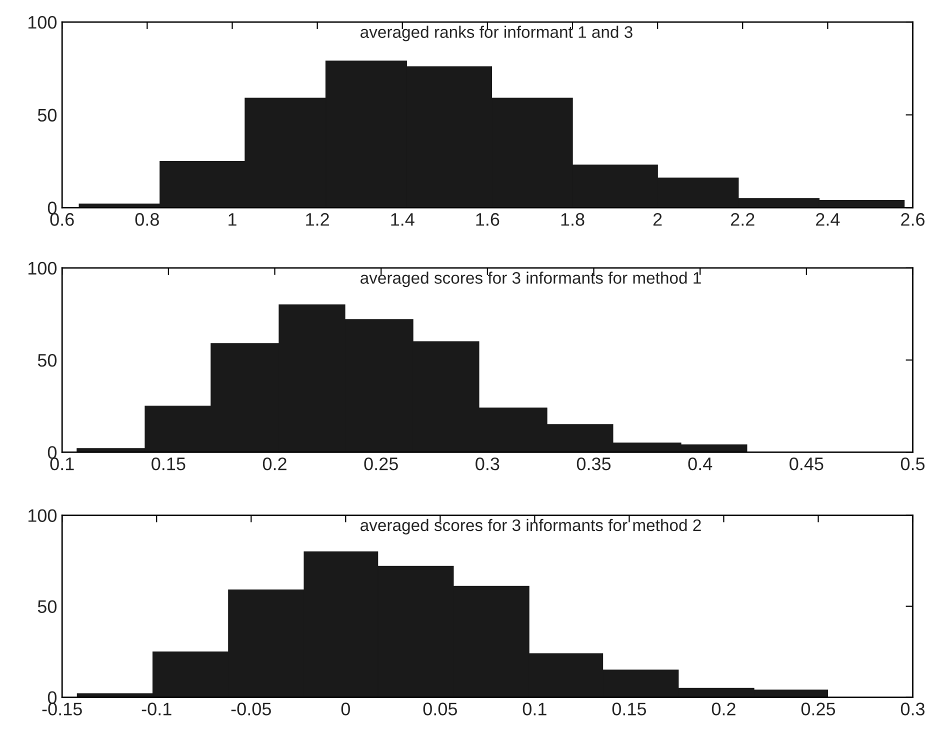  Describe the element at coordinates (317, 219) in the screenshot. I see `x-tick-label: 1.2` at that location.